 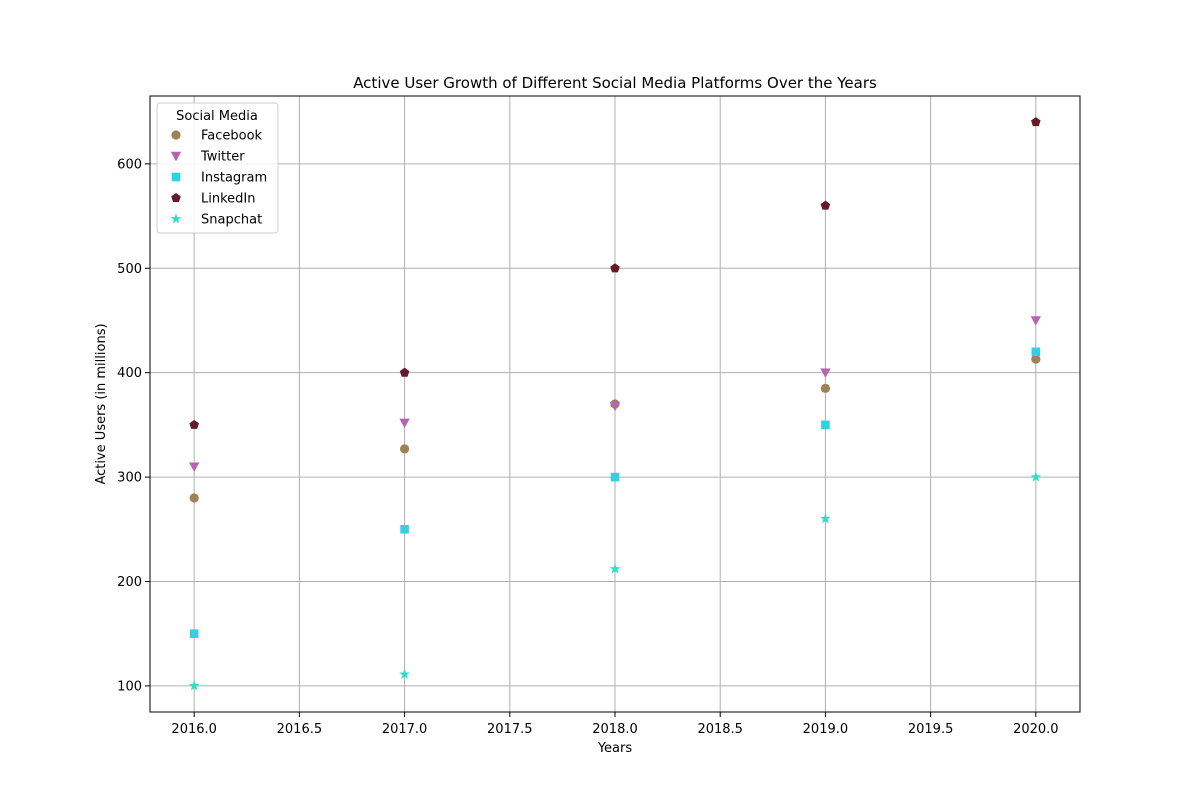 What do you see at coordinates (228, 199) in the screenshot?
I see `legend-label-linkedin: LinkedIn` at bounding box center [228, 199].